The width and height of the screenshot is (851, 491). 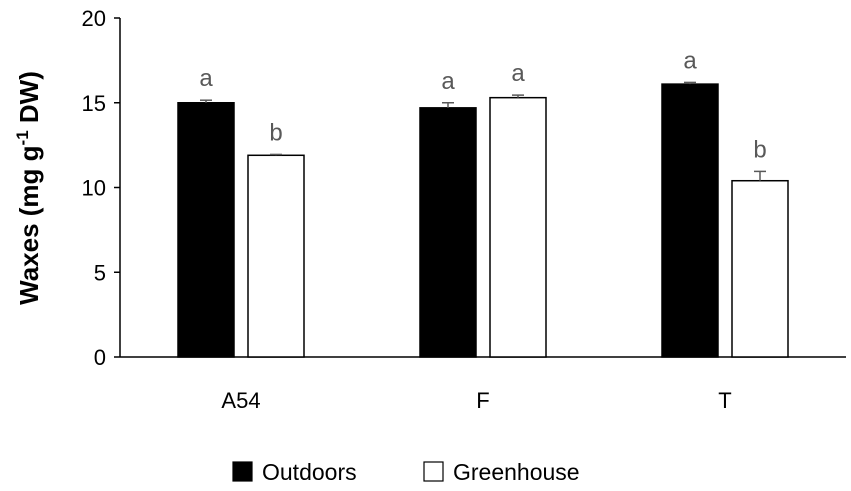 I want to click on bar-outdoors-f, so click(x=448, y=232).